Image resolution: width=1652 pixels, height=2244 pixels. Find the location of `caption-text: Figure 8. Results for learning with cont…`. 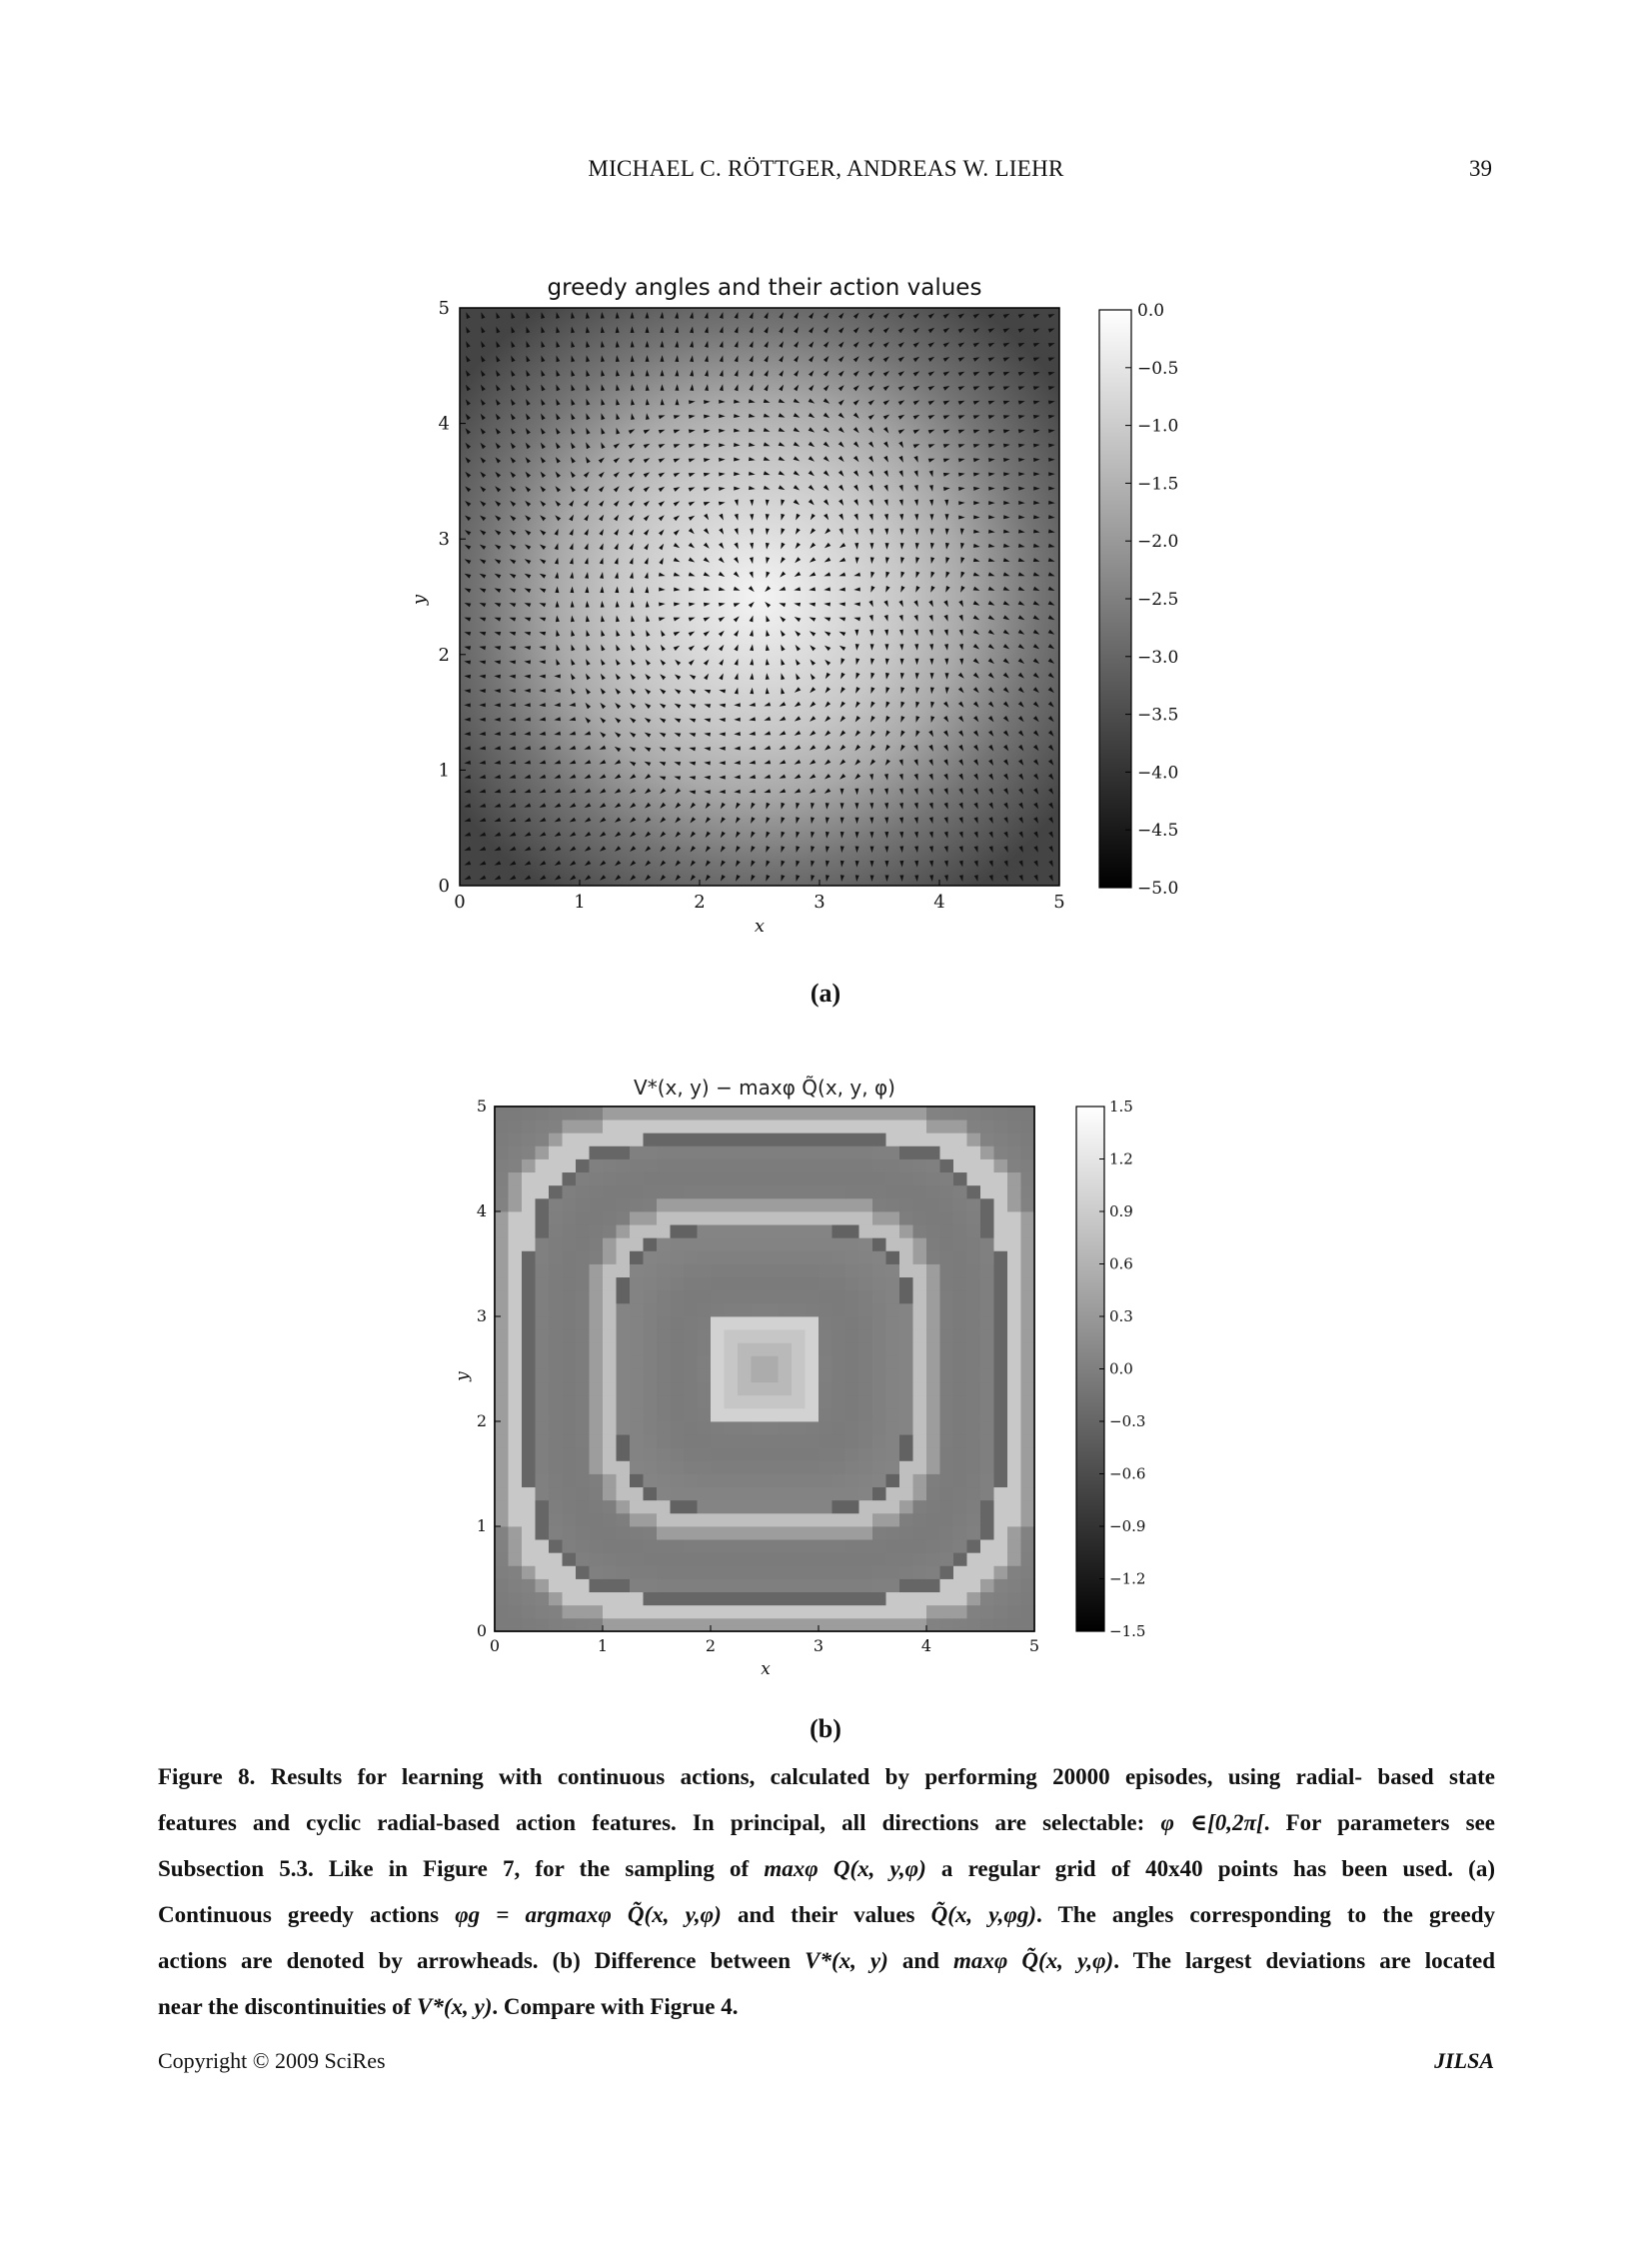

caption-text: Figure 8. Results for learning with cont… is located at coordinates (826, 1776).